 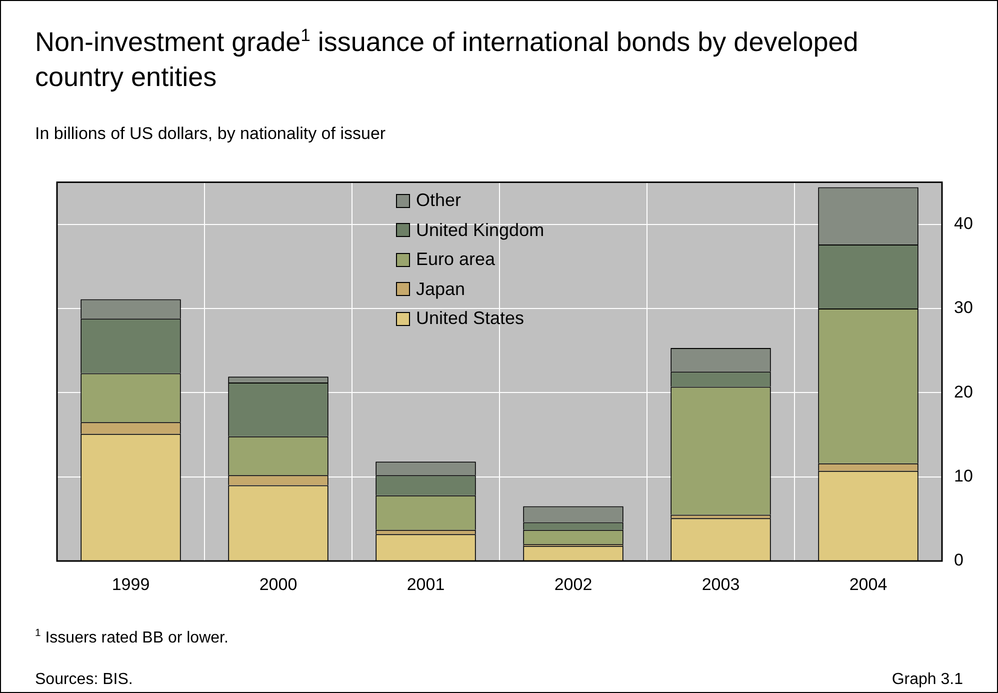 What do you see at coordinates (131, 584) in the screenshot?
I see `x-tick-label: 1999` at bounding box center [131, 584].